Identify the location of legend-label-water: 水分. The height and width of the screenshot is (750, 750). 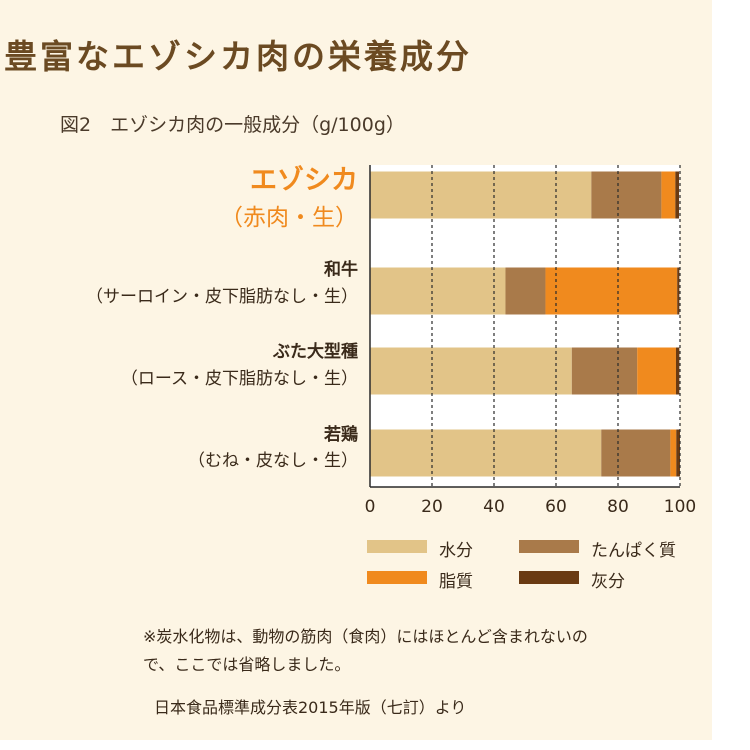
(456, 551).